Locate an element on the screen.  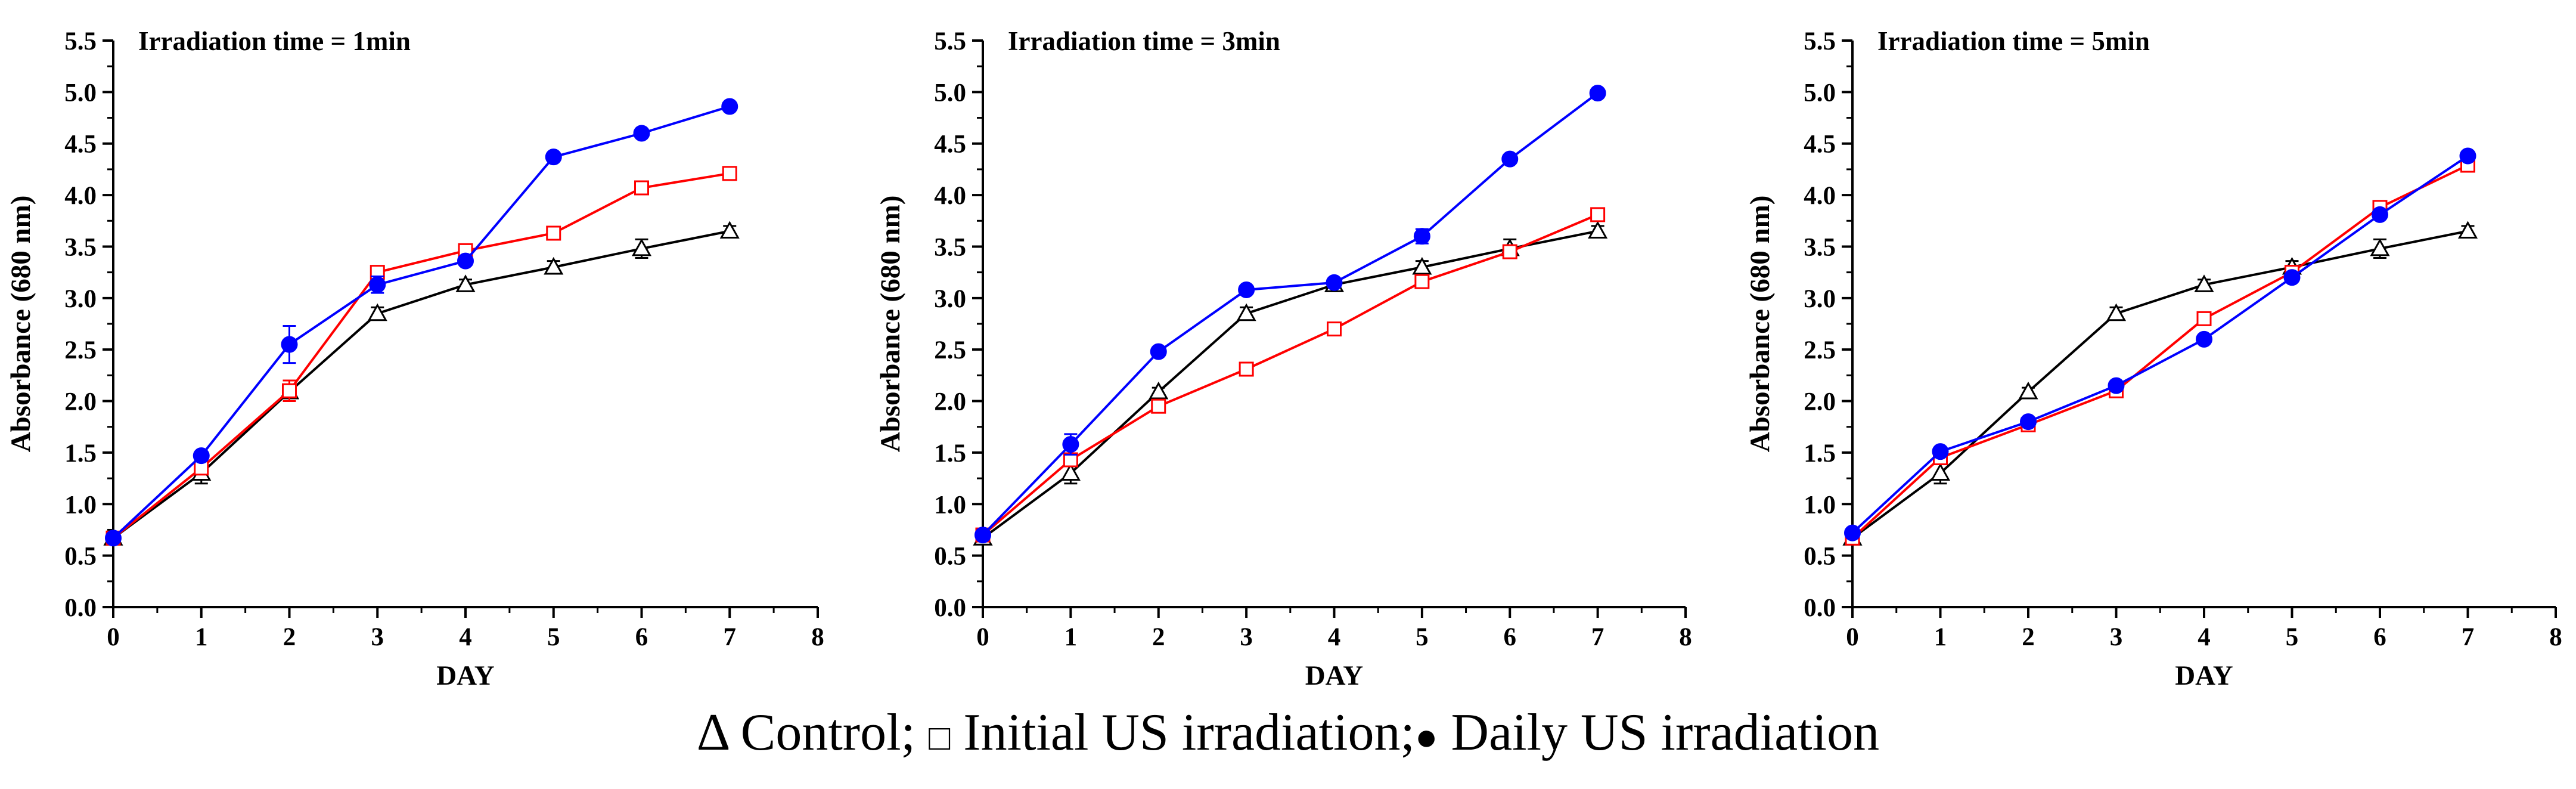
panel-title: Irradiation time = 1min is located at coordinates (274, 41).